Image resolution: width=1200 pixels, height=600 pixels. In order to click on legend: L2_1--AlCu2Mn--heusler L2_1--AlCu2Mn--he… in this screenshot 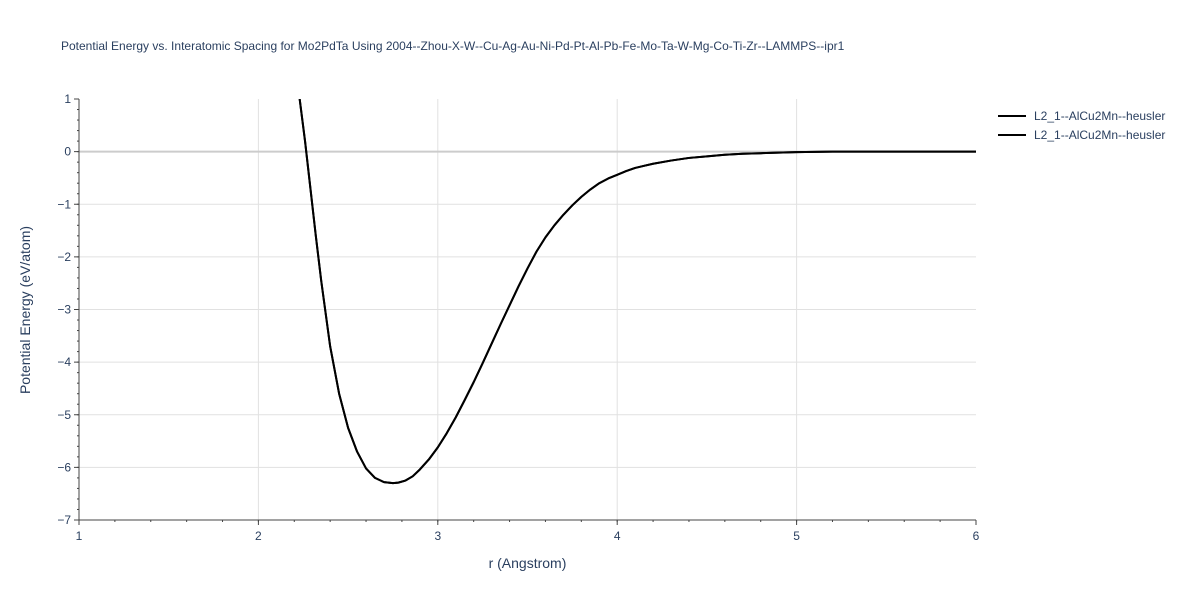, I will do `click(1081, 125)`.